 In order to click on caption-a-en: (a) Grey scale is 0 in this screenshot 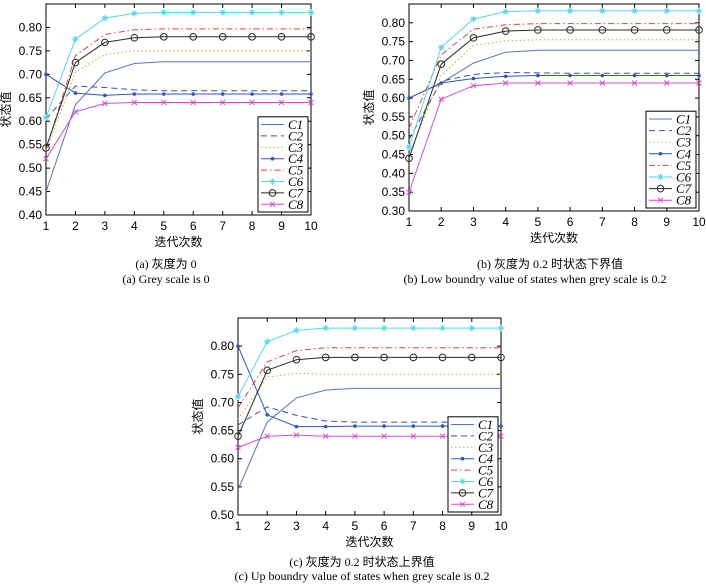, I will do `click(166, 279)`.